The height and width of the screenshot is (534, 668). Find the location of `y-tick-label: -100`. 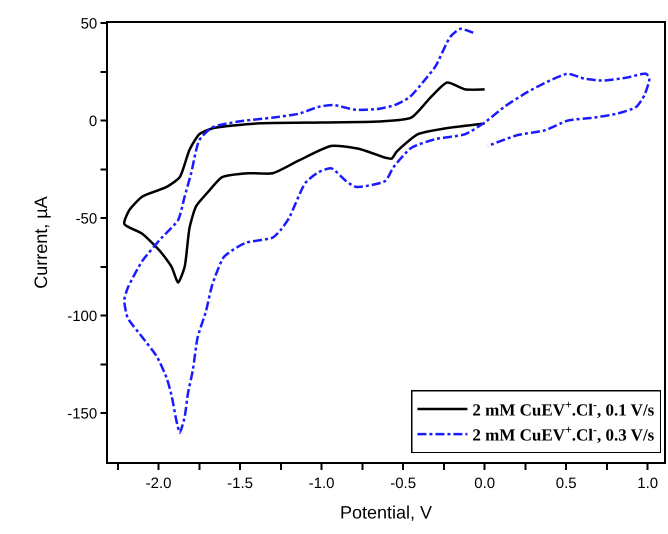

y-tick-label: -100 is located at coordinates (82, 316).